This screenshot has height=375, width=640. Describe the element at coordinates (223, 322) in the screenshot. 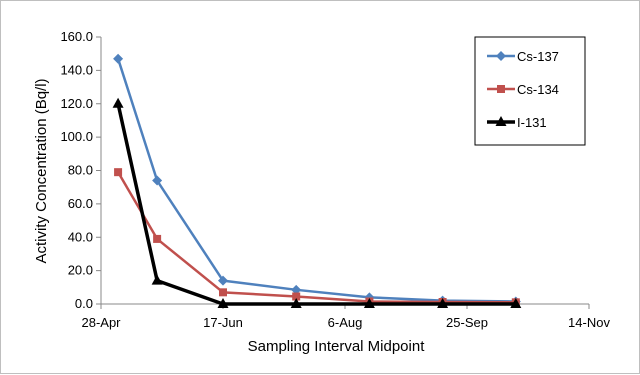

I see `x-tick-label: 17-Jun` at that location.